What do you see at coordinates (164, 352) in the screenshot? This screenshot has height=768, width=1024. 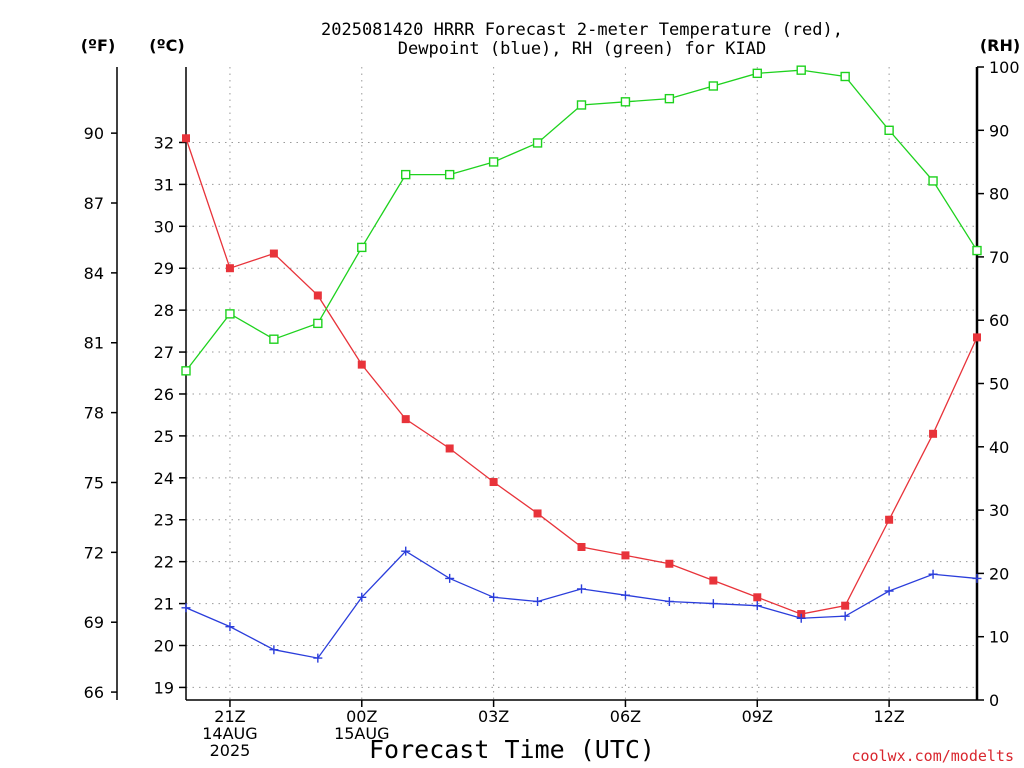 I see `celsius-tick-label: 27` at bounding box center [164, 352].